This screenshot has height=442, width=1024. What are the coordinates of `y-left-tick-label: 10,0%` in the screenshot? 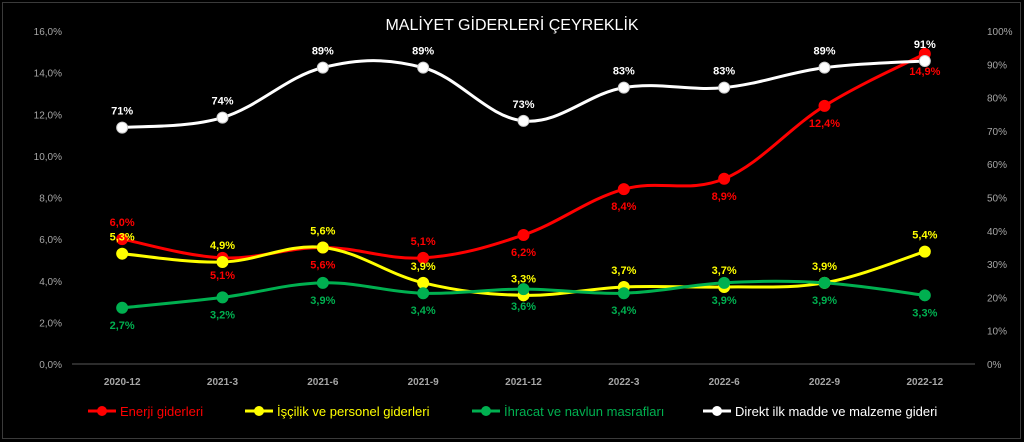 It's located at (48, 157).